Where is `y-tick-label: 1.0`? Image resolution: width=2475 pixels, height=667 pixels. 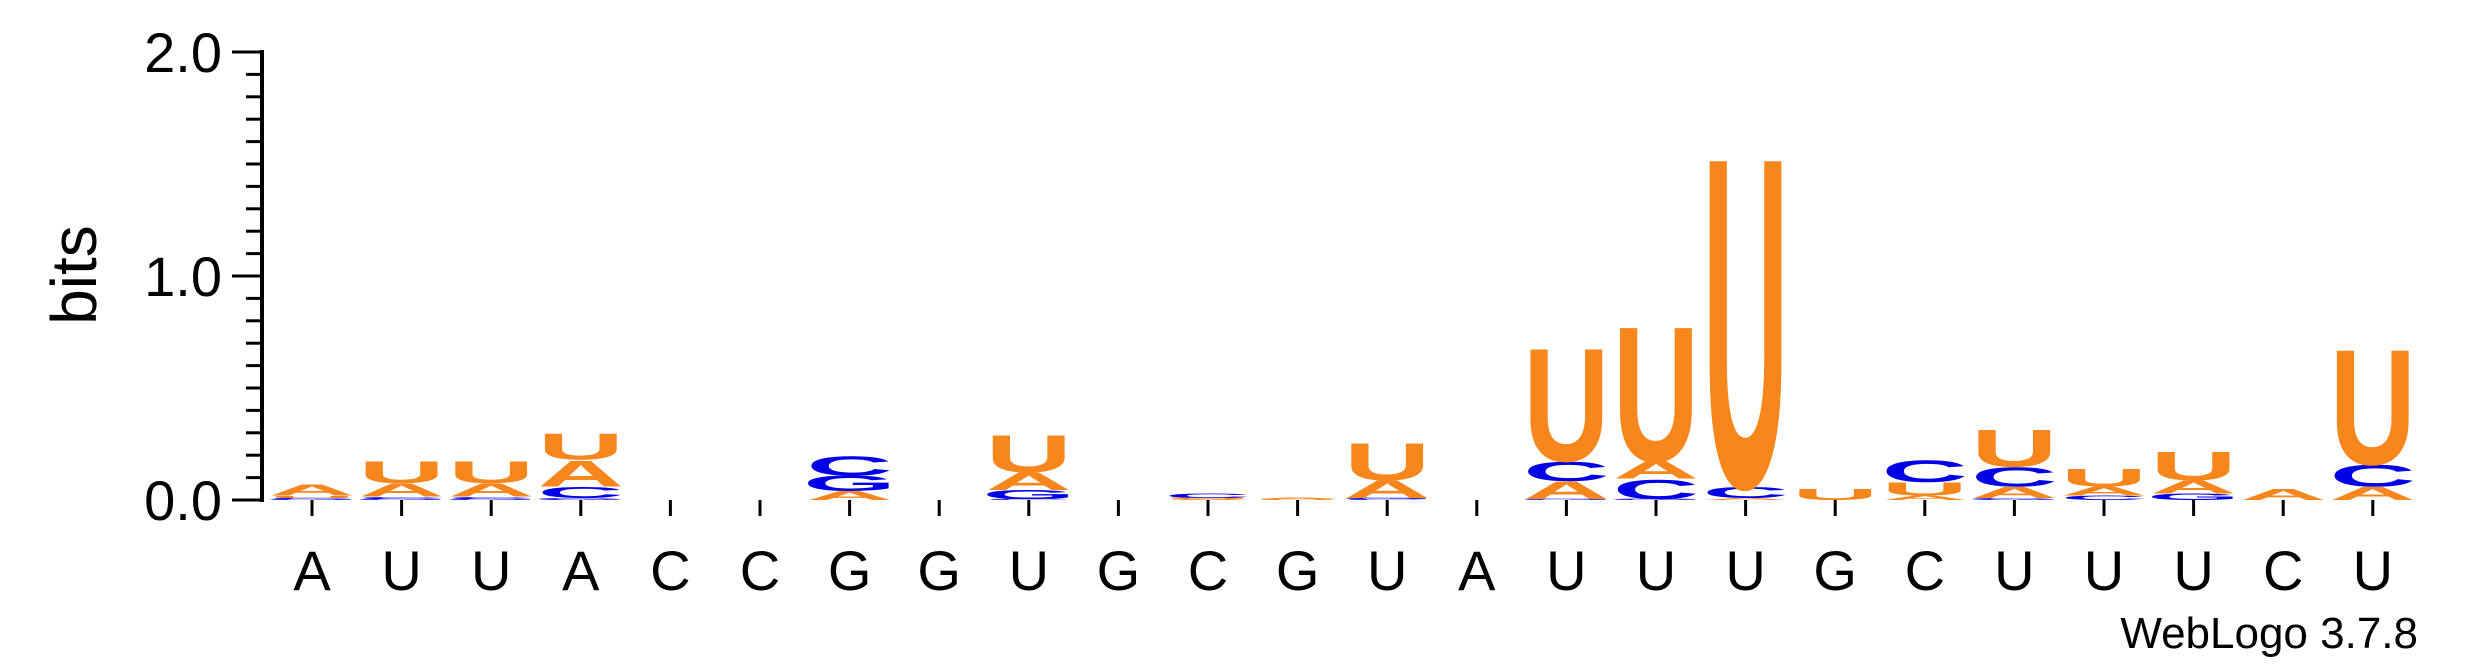 y-tick-label: 1.0 is located at coordinates (183, 276).